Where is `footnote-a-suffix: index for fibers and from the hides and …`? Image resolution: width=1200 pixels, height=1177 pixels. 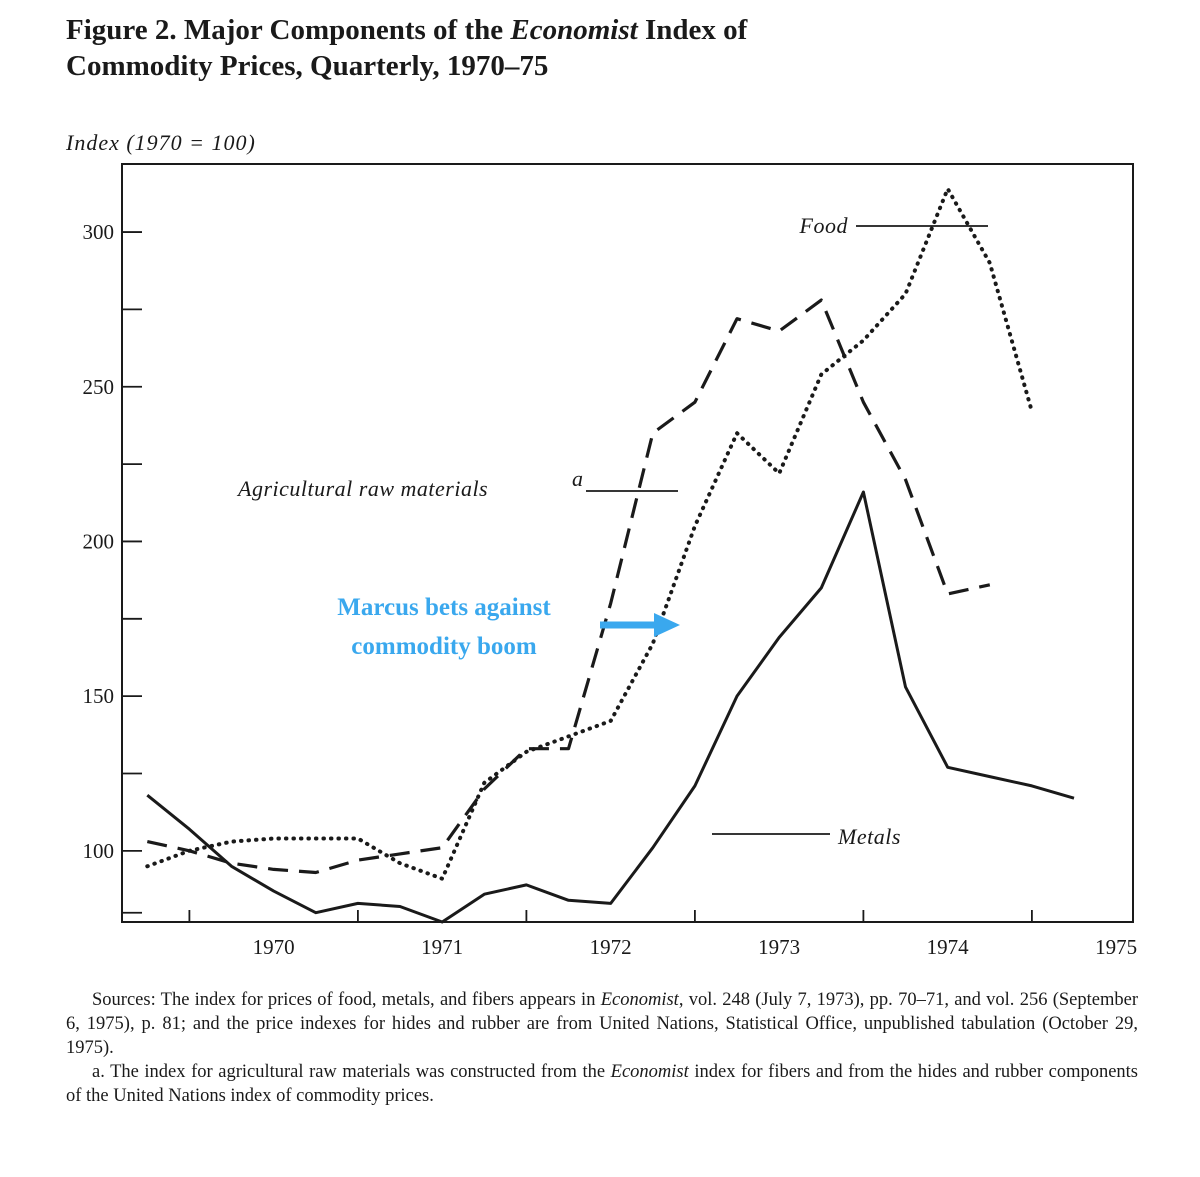
footnote-a-suffix: index for fibers and from the hides and … is located at coordinates (602, 1084).